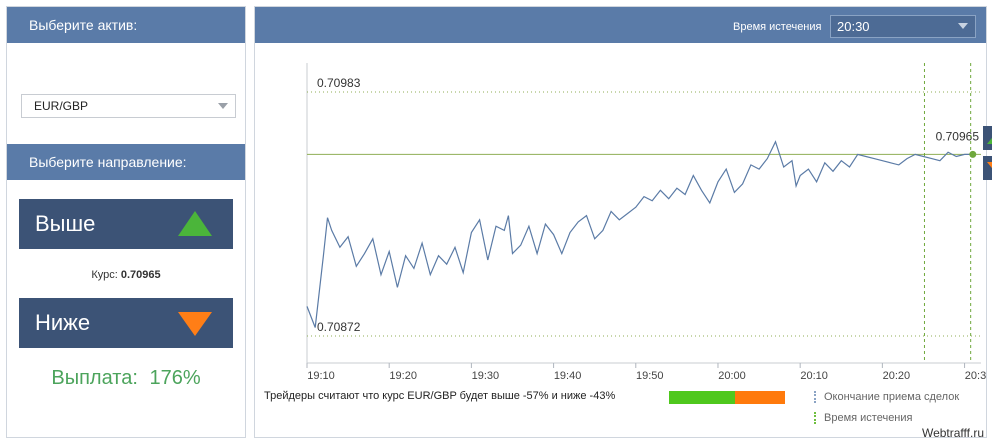 The image size is (992, 444). Describe the element at coordinates (863, 418) in the screenshot. I see `legend-expiry: Время истечения` at that location.